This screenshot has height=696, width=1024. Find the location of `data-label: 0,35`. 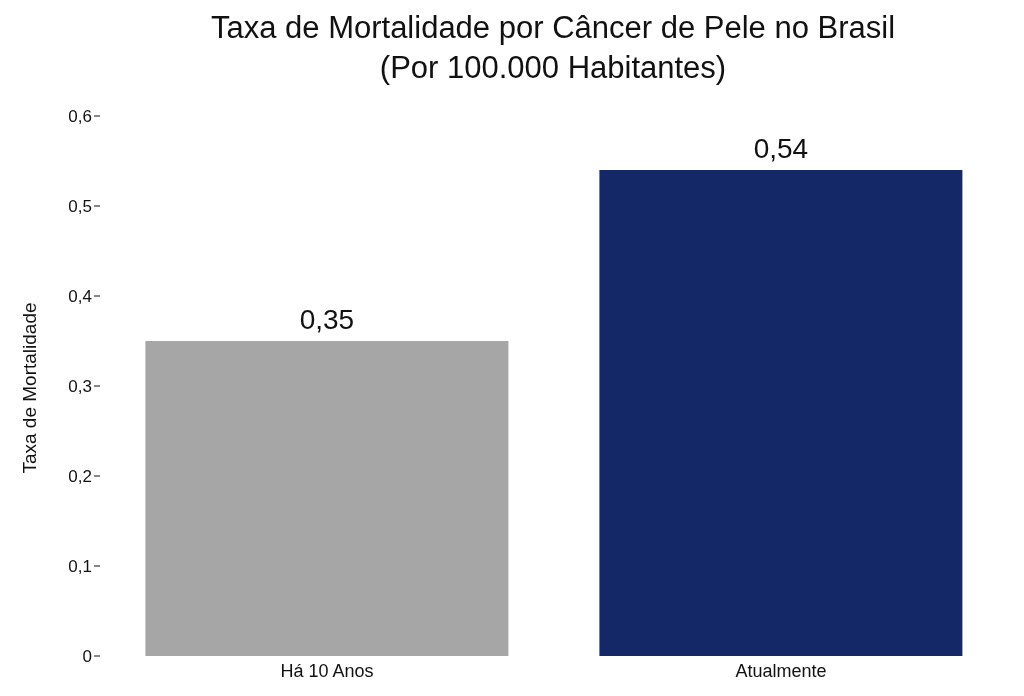

data-label: 0,35 is located at coordinates (327, 319).